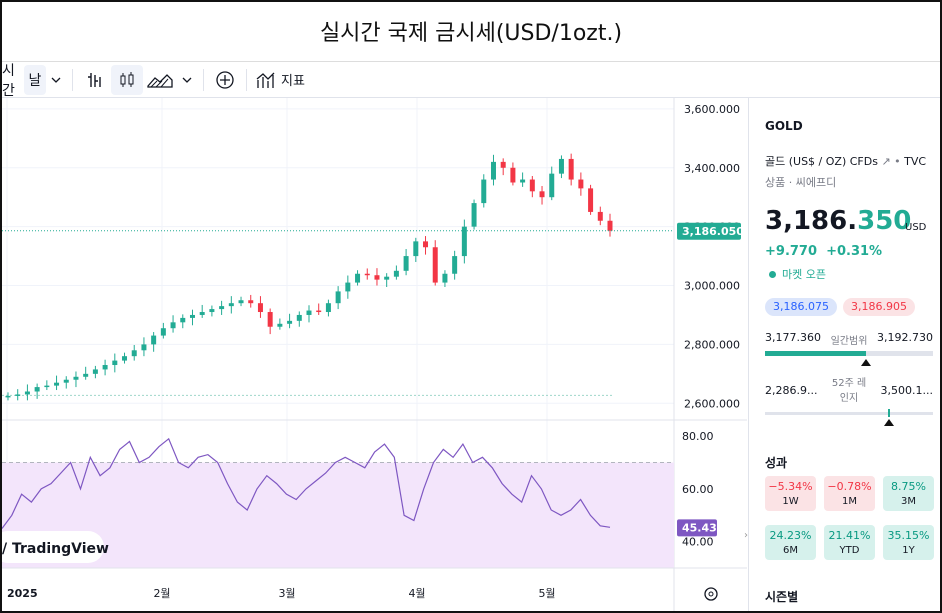 The height and width of the screenshot is (613, 942). I want to click on performance-value: 21.41%, so click(849, 535).